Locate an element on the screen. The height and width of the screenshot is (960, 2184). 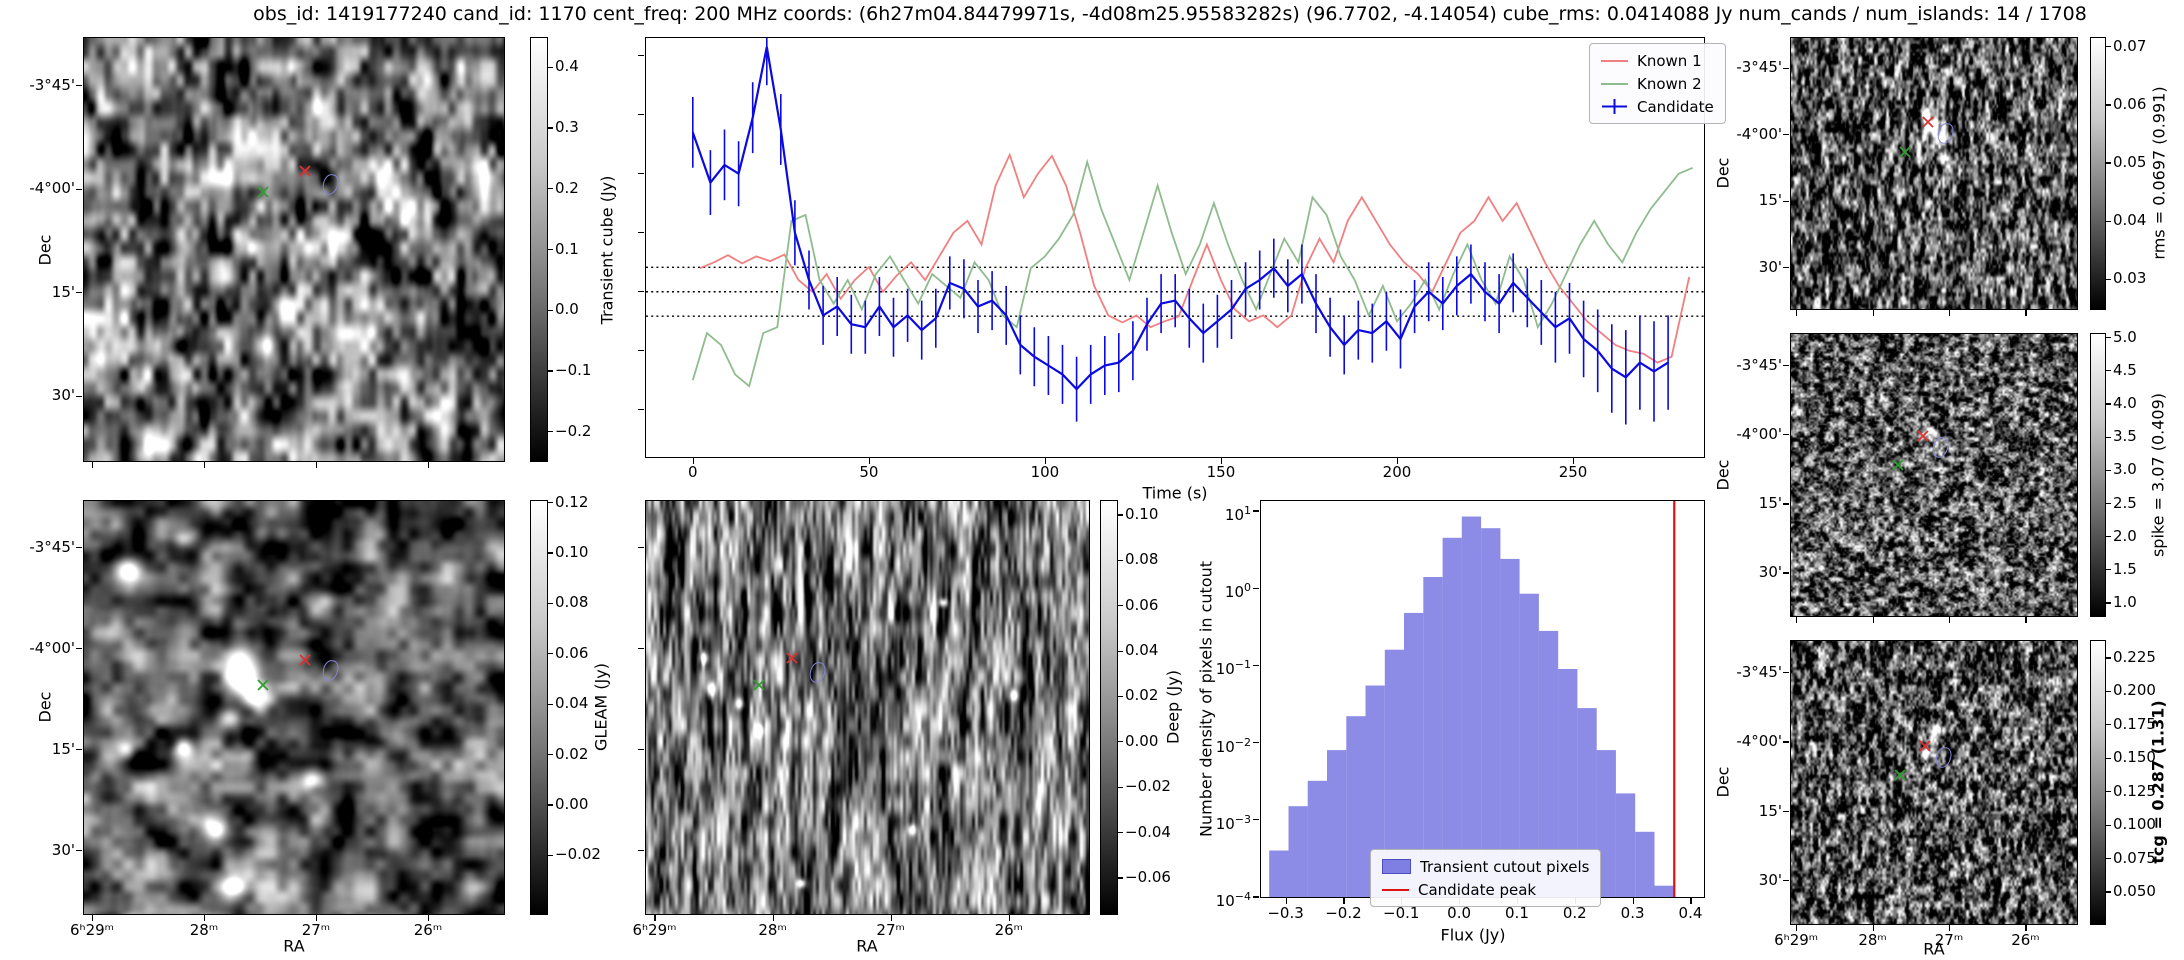
histogram-legend: Transient cutout pixels Candidate peak is located at coordinates (1486, 878).